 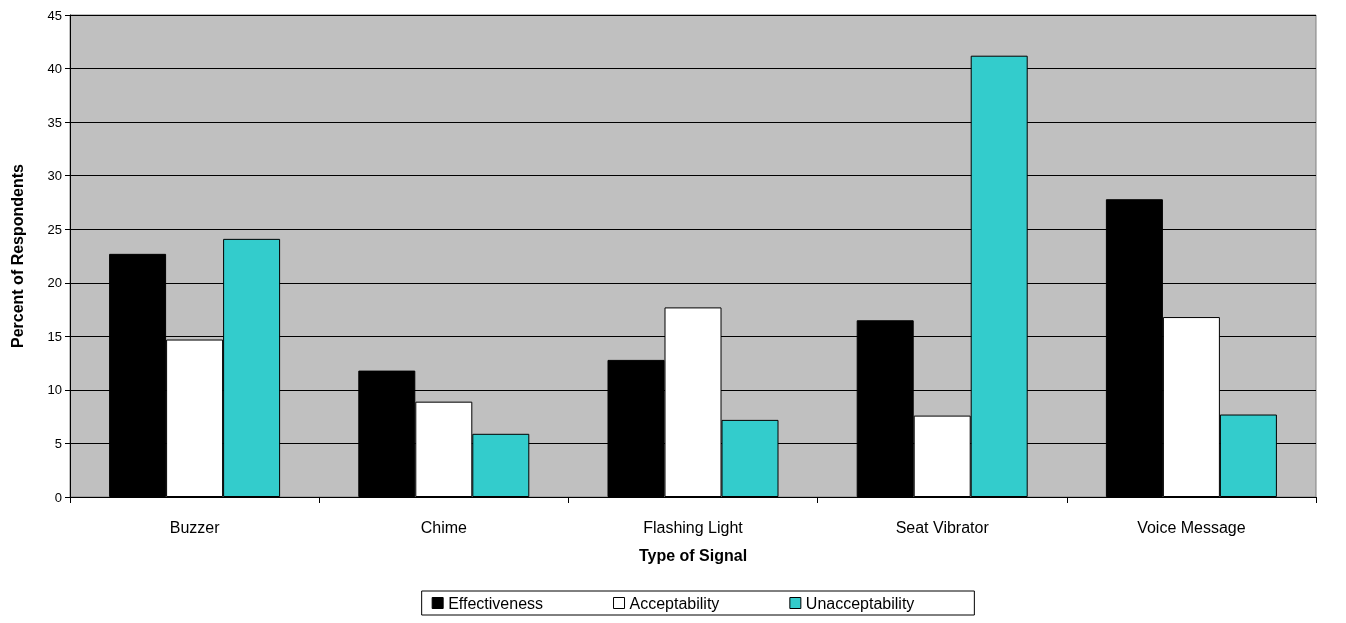 What do you see at coordinates (496, 603) in the screenshot?
I see `legend-label: Effectiveness` at bounding box center [496, 603].